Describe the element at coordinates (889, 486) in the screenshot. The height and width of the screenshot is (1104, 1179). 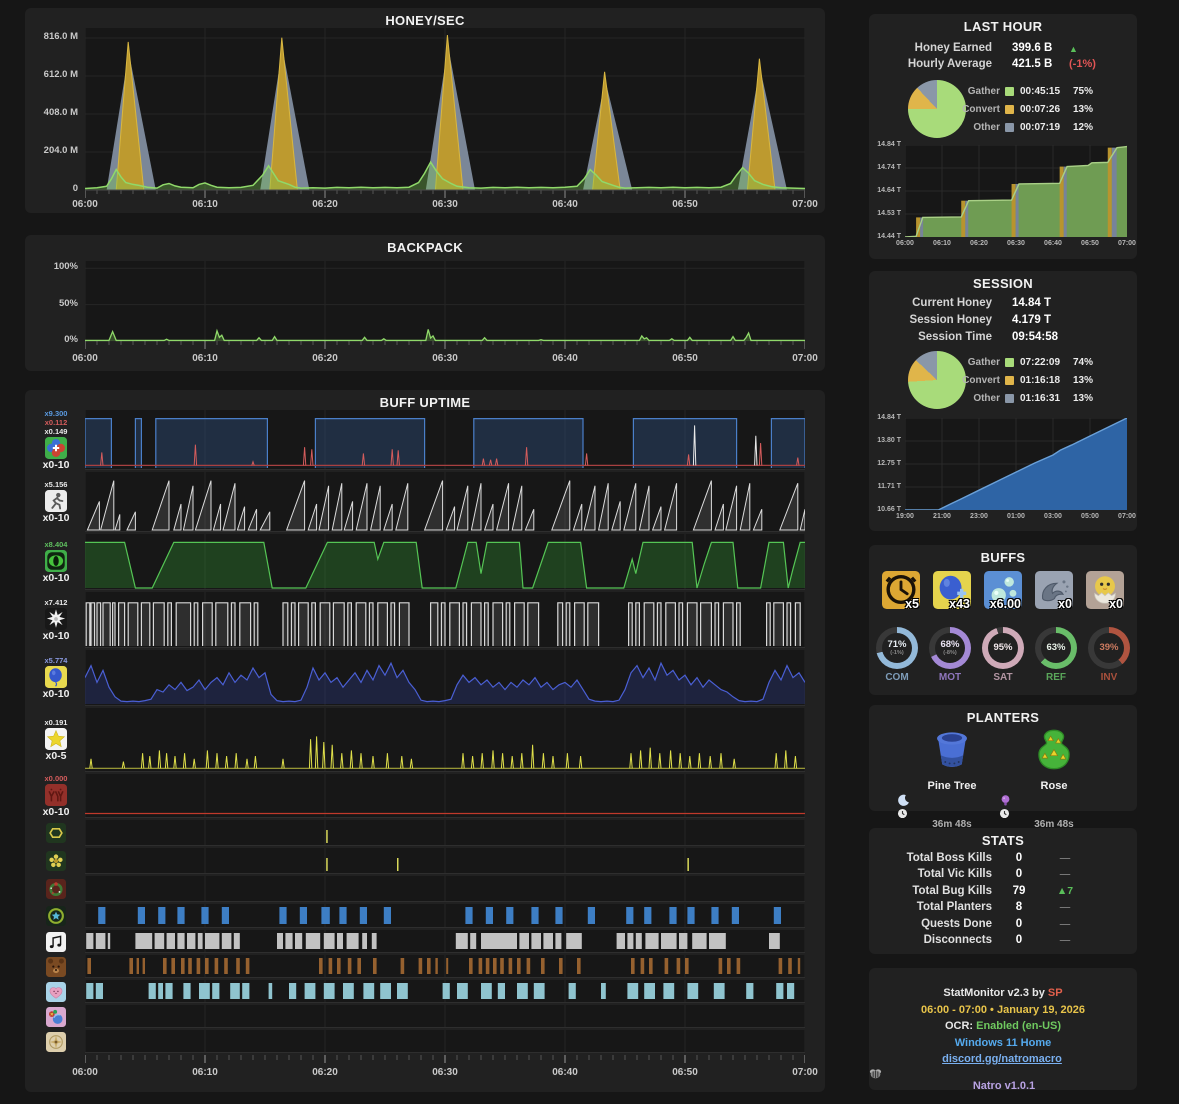
I see `mini-y-label: 11.71 T` at that location.